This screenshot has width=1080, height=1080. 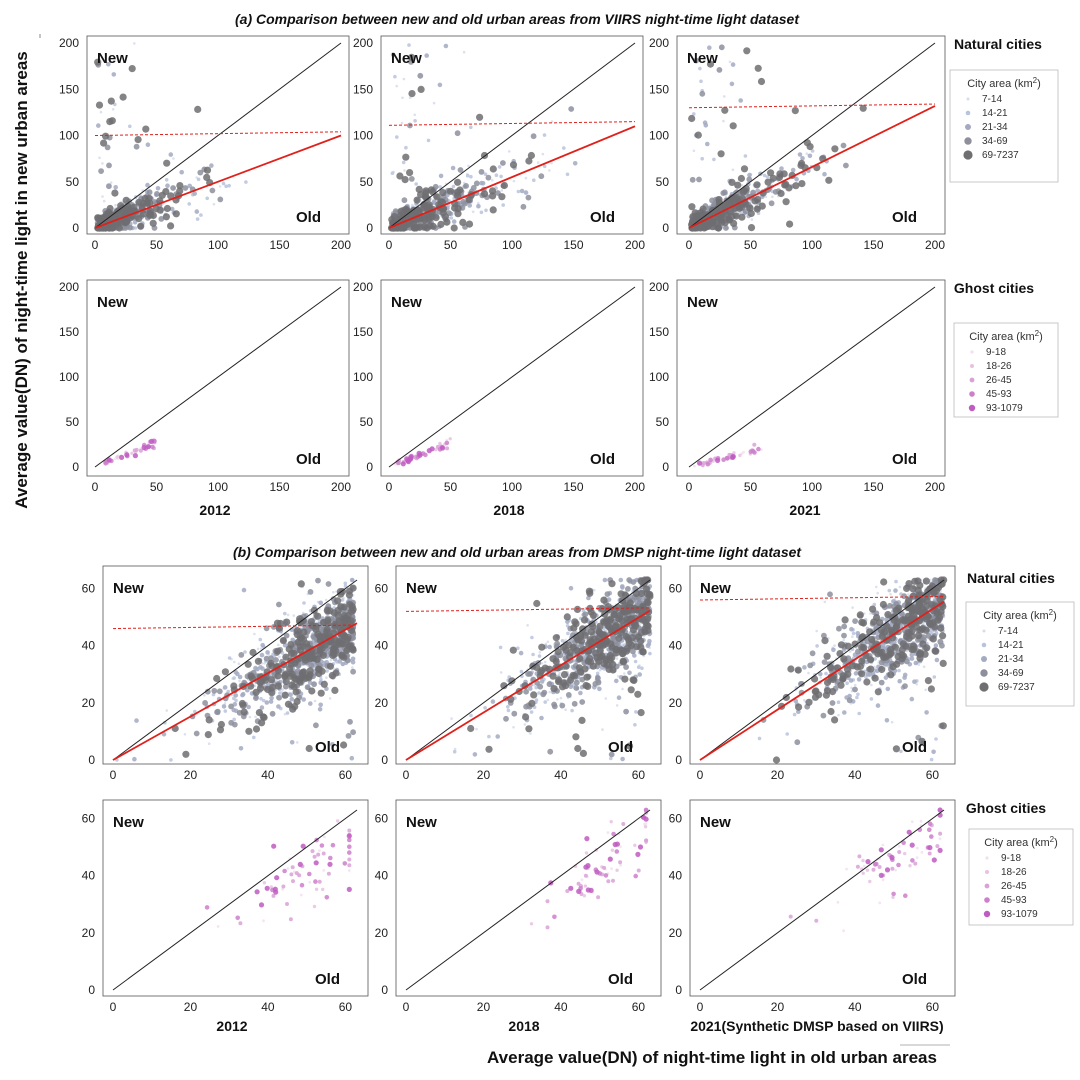 I want to click on x-tick-label: 100, so click(x=512, y=487).